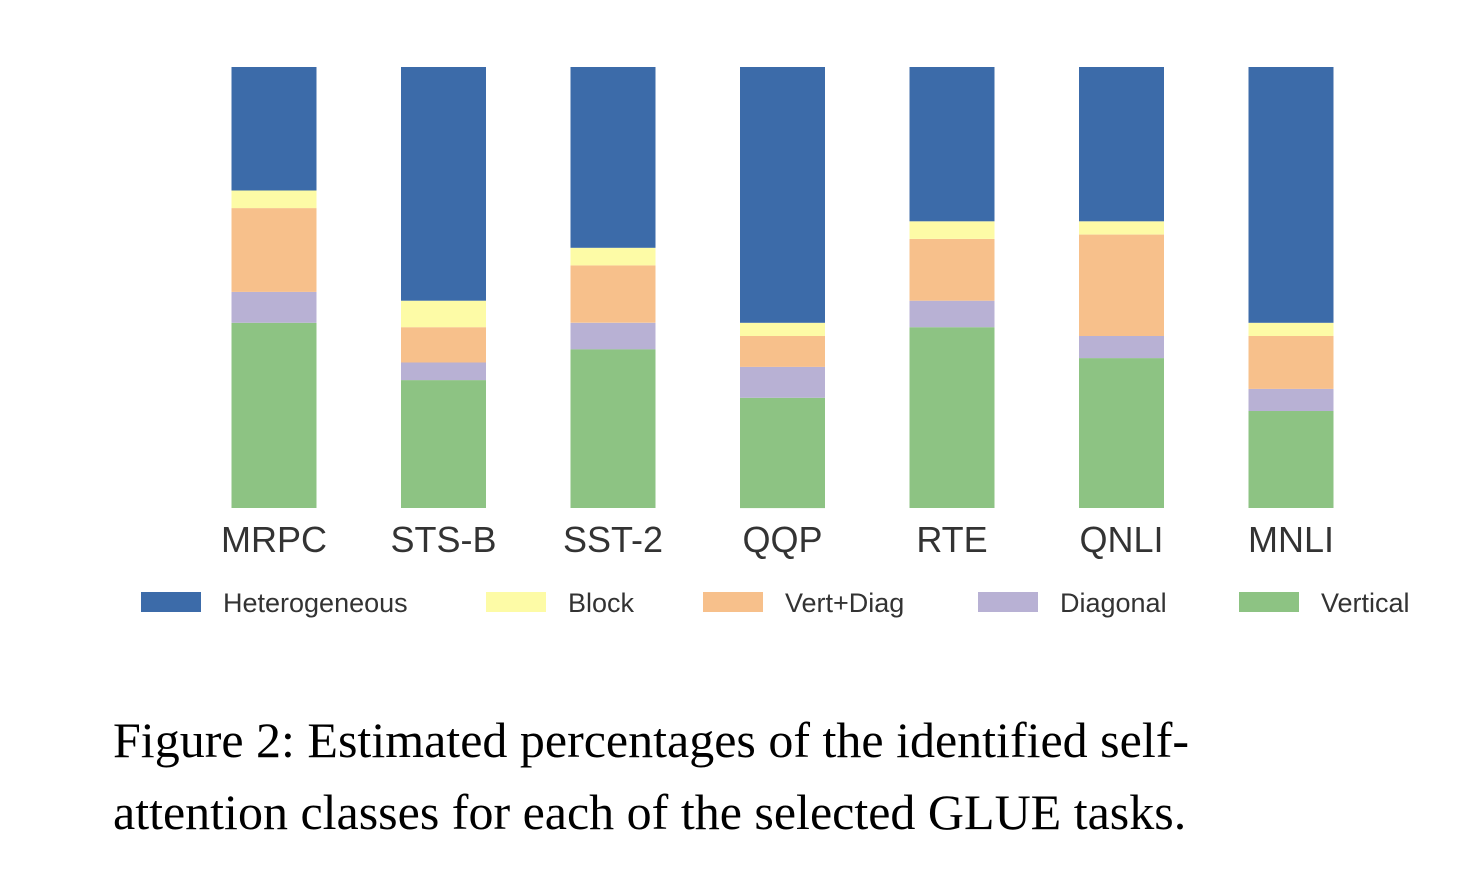 The height and width of the screenshot is (874, 1466). What do you see at coordinates (601, 603) in the screenshot?
I see `legend-label-block: Block` at bounding box center [601, 603].